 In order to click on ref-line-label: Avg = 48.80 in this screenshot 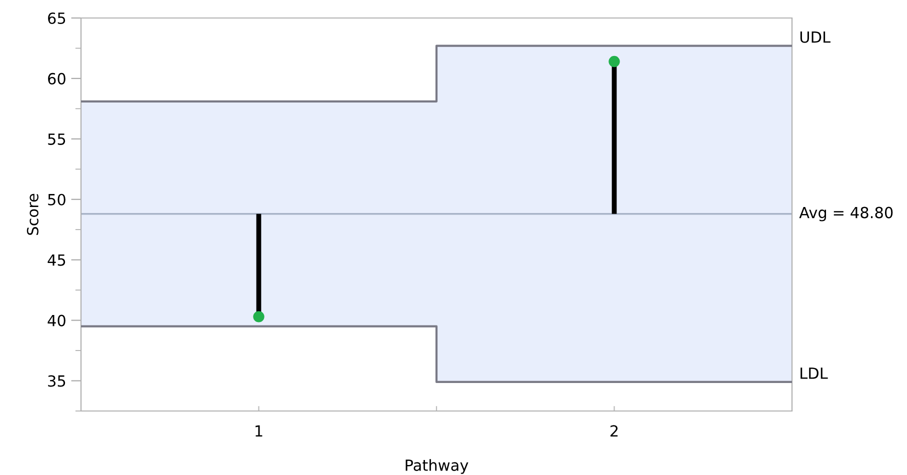, I will do `click(846, 214)`.